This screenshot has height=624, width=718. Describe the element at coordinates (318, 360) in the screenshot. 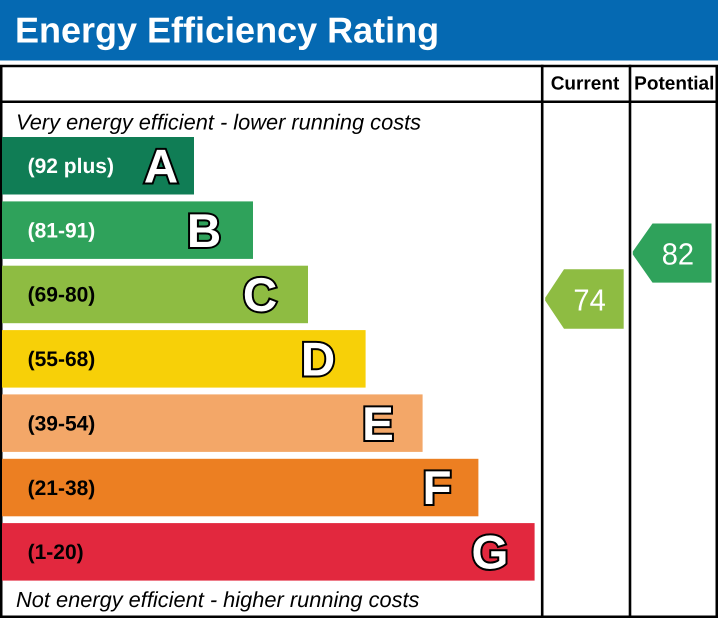

I see `svg-text: D` at that location.